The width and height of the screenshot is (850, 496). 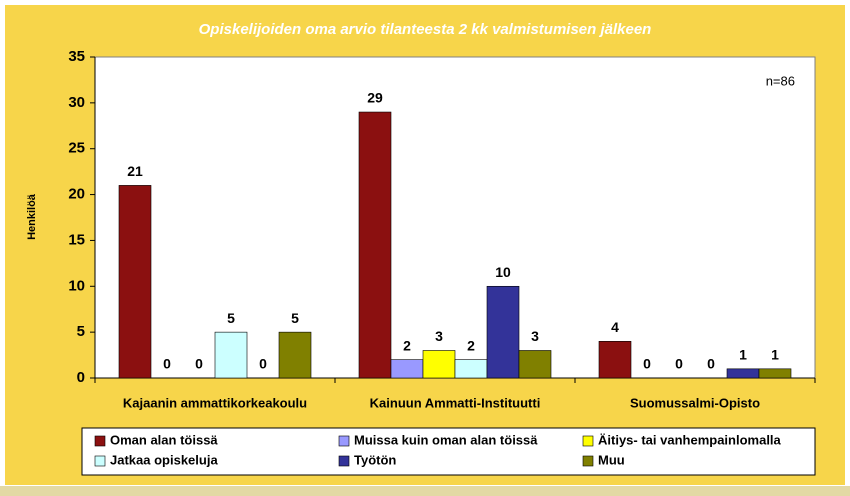 I want to click on y-axis-label: Henkilöä, so click(x=32, y=216).